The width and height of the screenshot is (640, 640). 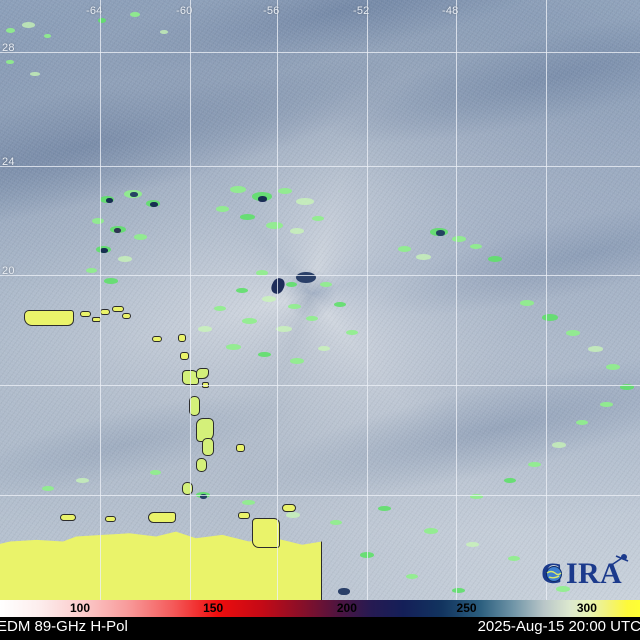 What do you see at coordinates (208, 447) in the screenshot?
I see `land-st-lucia` at bounding box center [208, 447].